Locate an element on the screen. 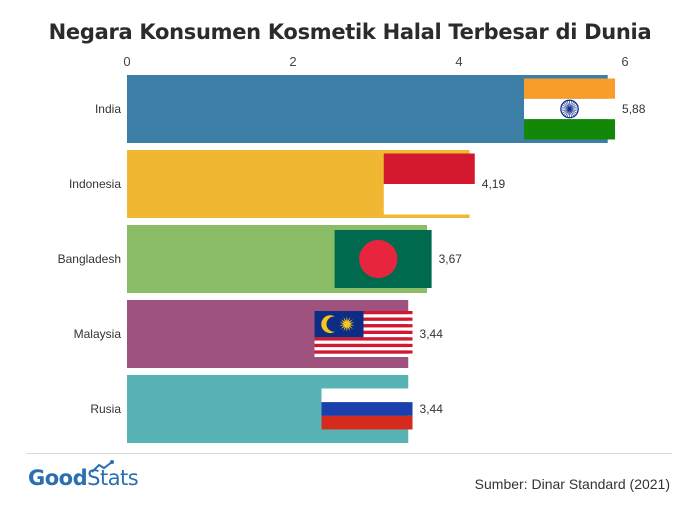 The image size is (700, 505). x-tick-label: 4 is located at coordinates (458, 61).